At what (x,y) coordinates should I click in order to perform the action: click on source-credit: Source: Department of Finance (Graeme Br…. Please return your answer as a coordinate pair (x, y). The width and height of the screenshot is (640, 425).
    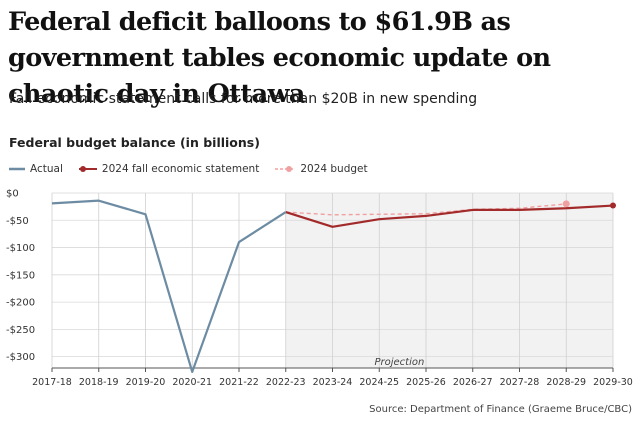
    Looking at the image, I should click on (500, 409).